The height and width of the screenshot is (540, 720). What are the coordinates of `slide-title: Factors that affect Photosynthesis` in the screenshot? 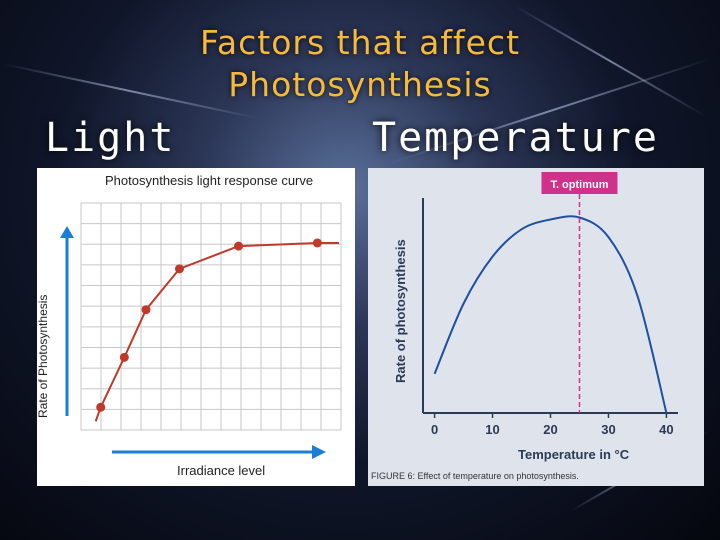 It's located at (360, 64).